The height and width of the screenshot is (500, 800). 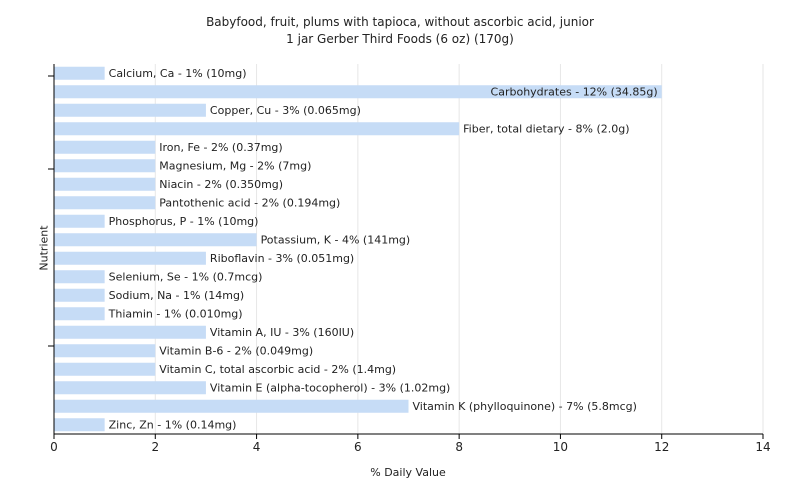 What do you see at coordinates (282, 258) in the screenshot?
I see `bar-label-10: Riboflavin - 3% (0.051mg)` at bounding box center [282, 258].